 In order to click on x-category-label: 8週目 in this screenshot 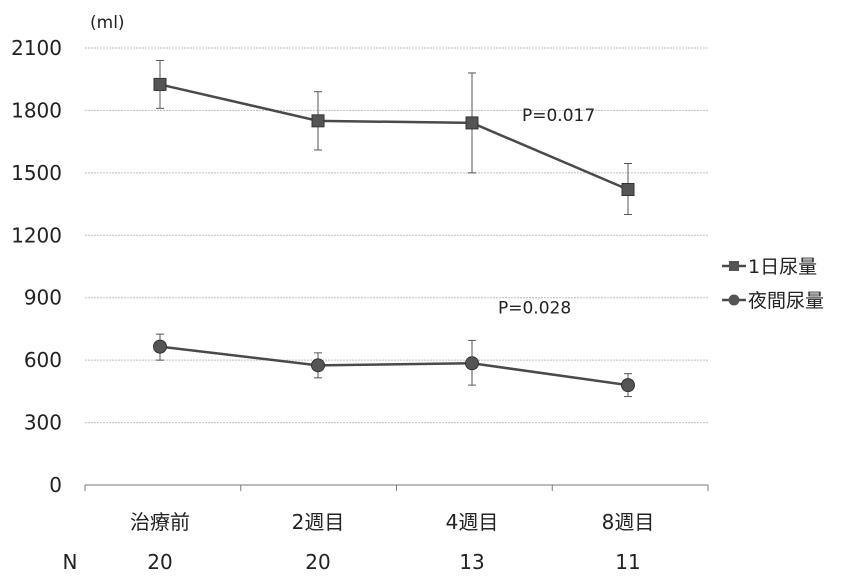, I will do `click(628, 522)`.